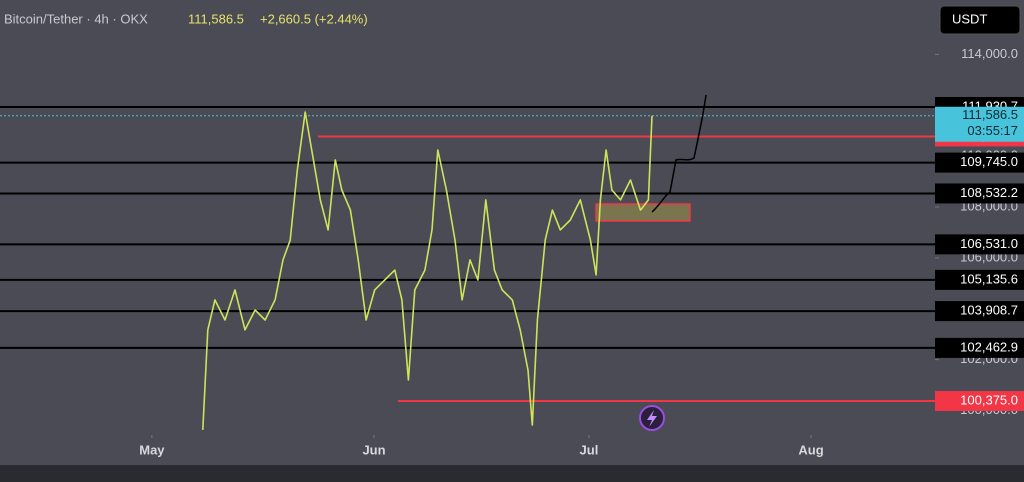  What do you see at coordinates (989, 399) in the screenshot?
I see `level-label: 100,375.0` at bounding box center [989, 399].